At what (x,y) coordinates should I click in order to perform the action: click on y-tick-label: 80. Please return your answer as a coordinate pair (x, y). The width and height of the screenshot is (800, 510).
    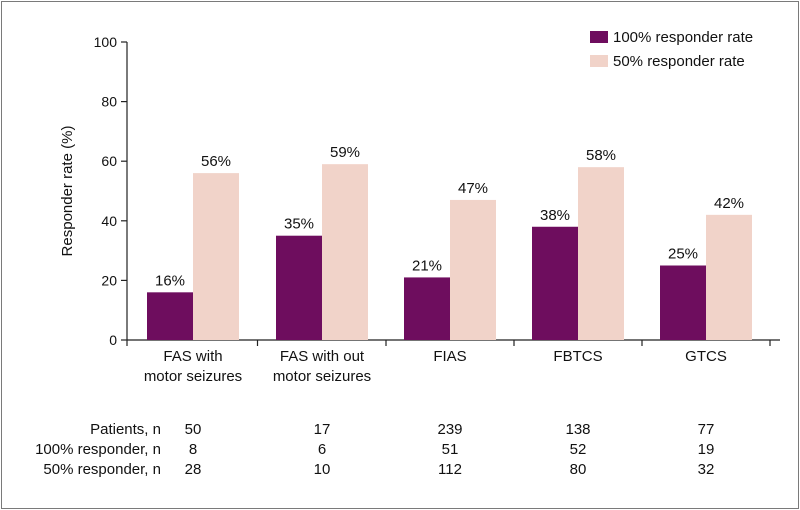
    Looking at the image, I should click on (109, 102).